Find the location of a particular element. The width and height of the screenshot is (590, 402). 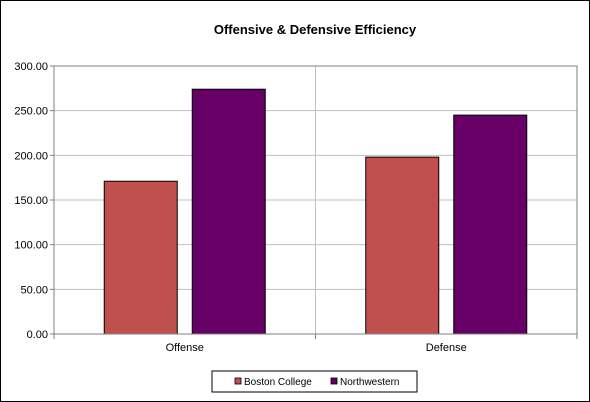

y-axis-tick-labels: 0.00 50.00 100.00 150.00 200.00 250.00 300.00 is located at coordinates (31, 201).